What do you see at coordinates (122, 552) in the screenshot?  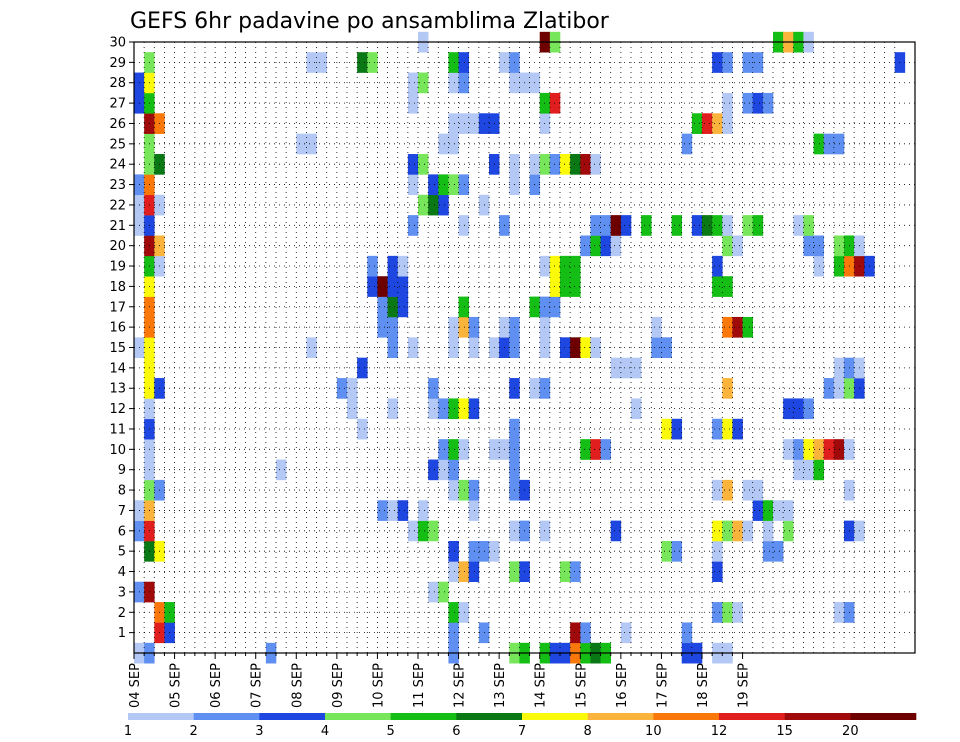 I see `y-tick-label: 5` at bounding box center [122, 552].